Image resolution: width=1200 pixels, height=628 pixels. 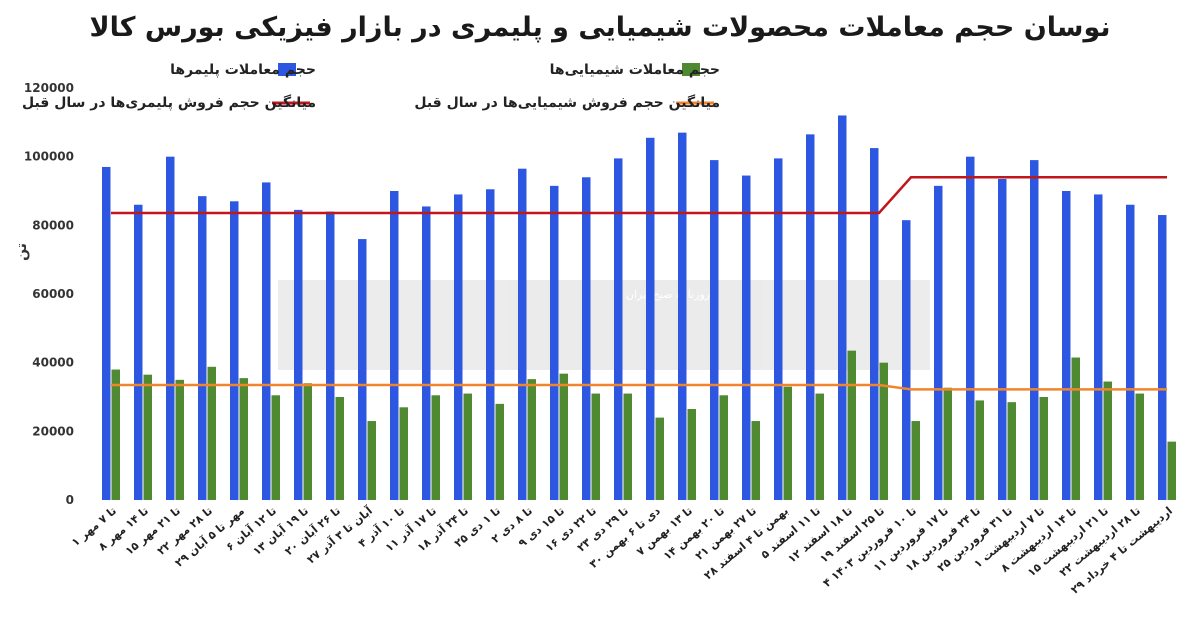 I want to click on y-tick-label: 0, so click(x=70, y=500).